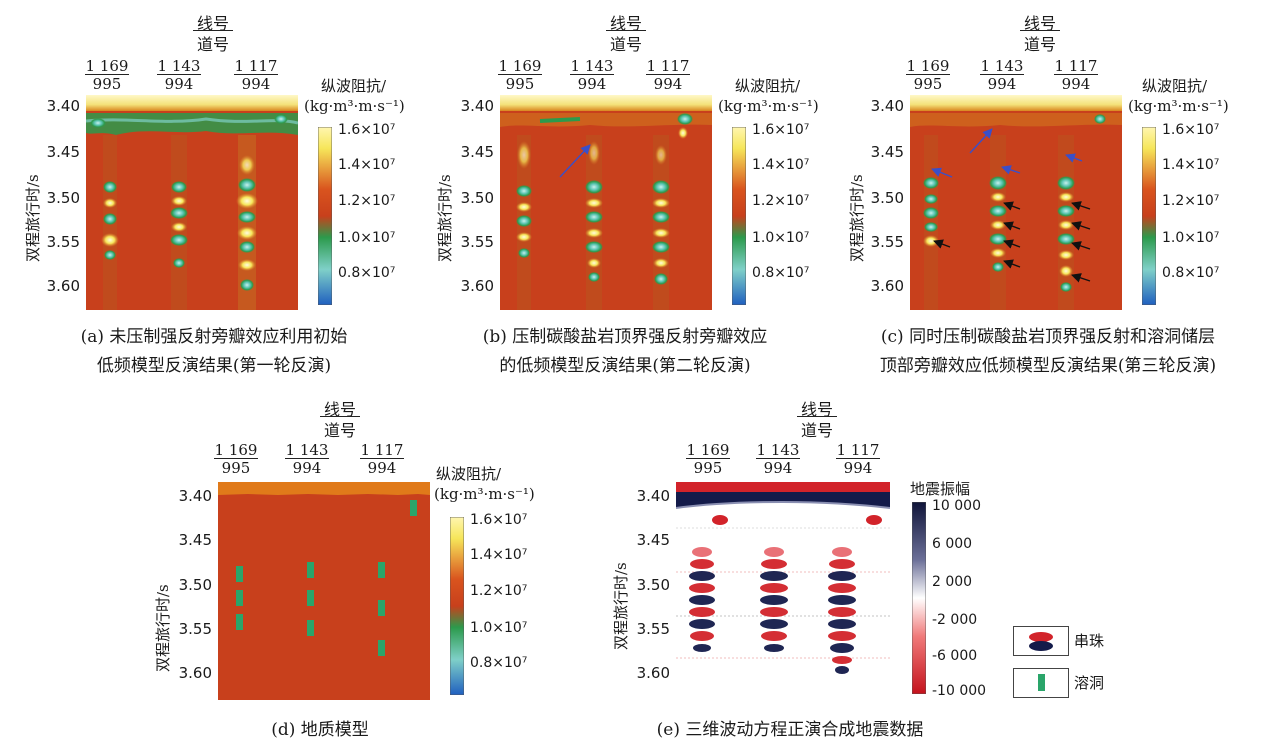 This screenshot has width=1271, height=754. I want to click on cave-icon, so click(1041, 682).